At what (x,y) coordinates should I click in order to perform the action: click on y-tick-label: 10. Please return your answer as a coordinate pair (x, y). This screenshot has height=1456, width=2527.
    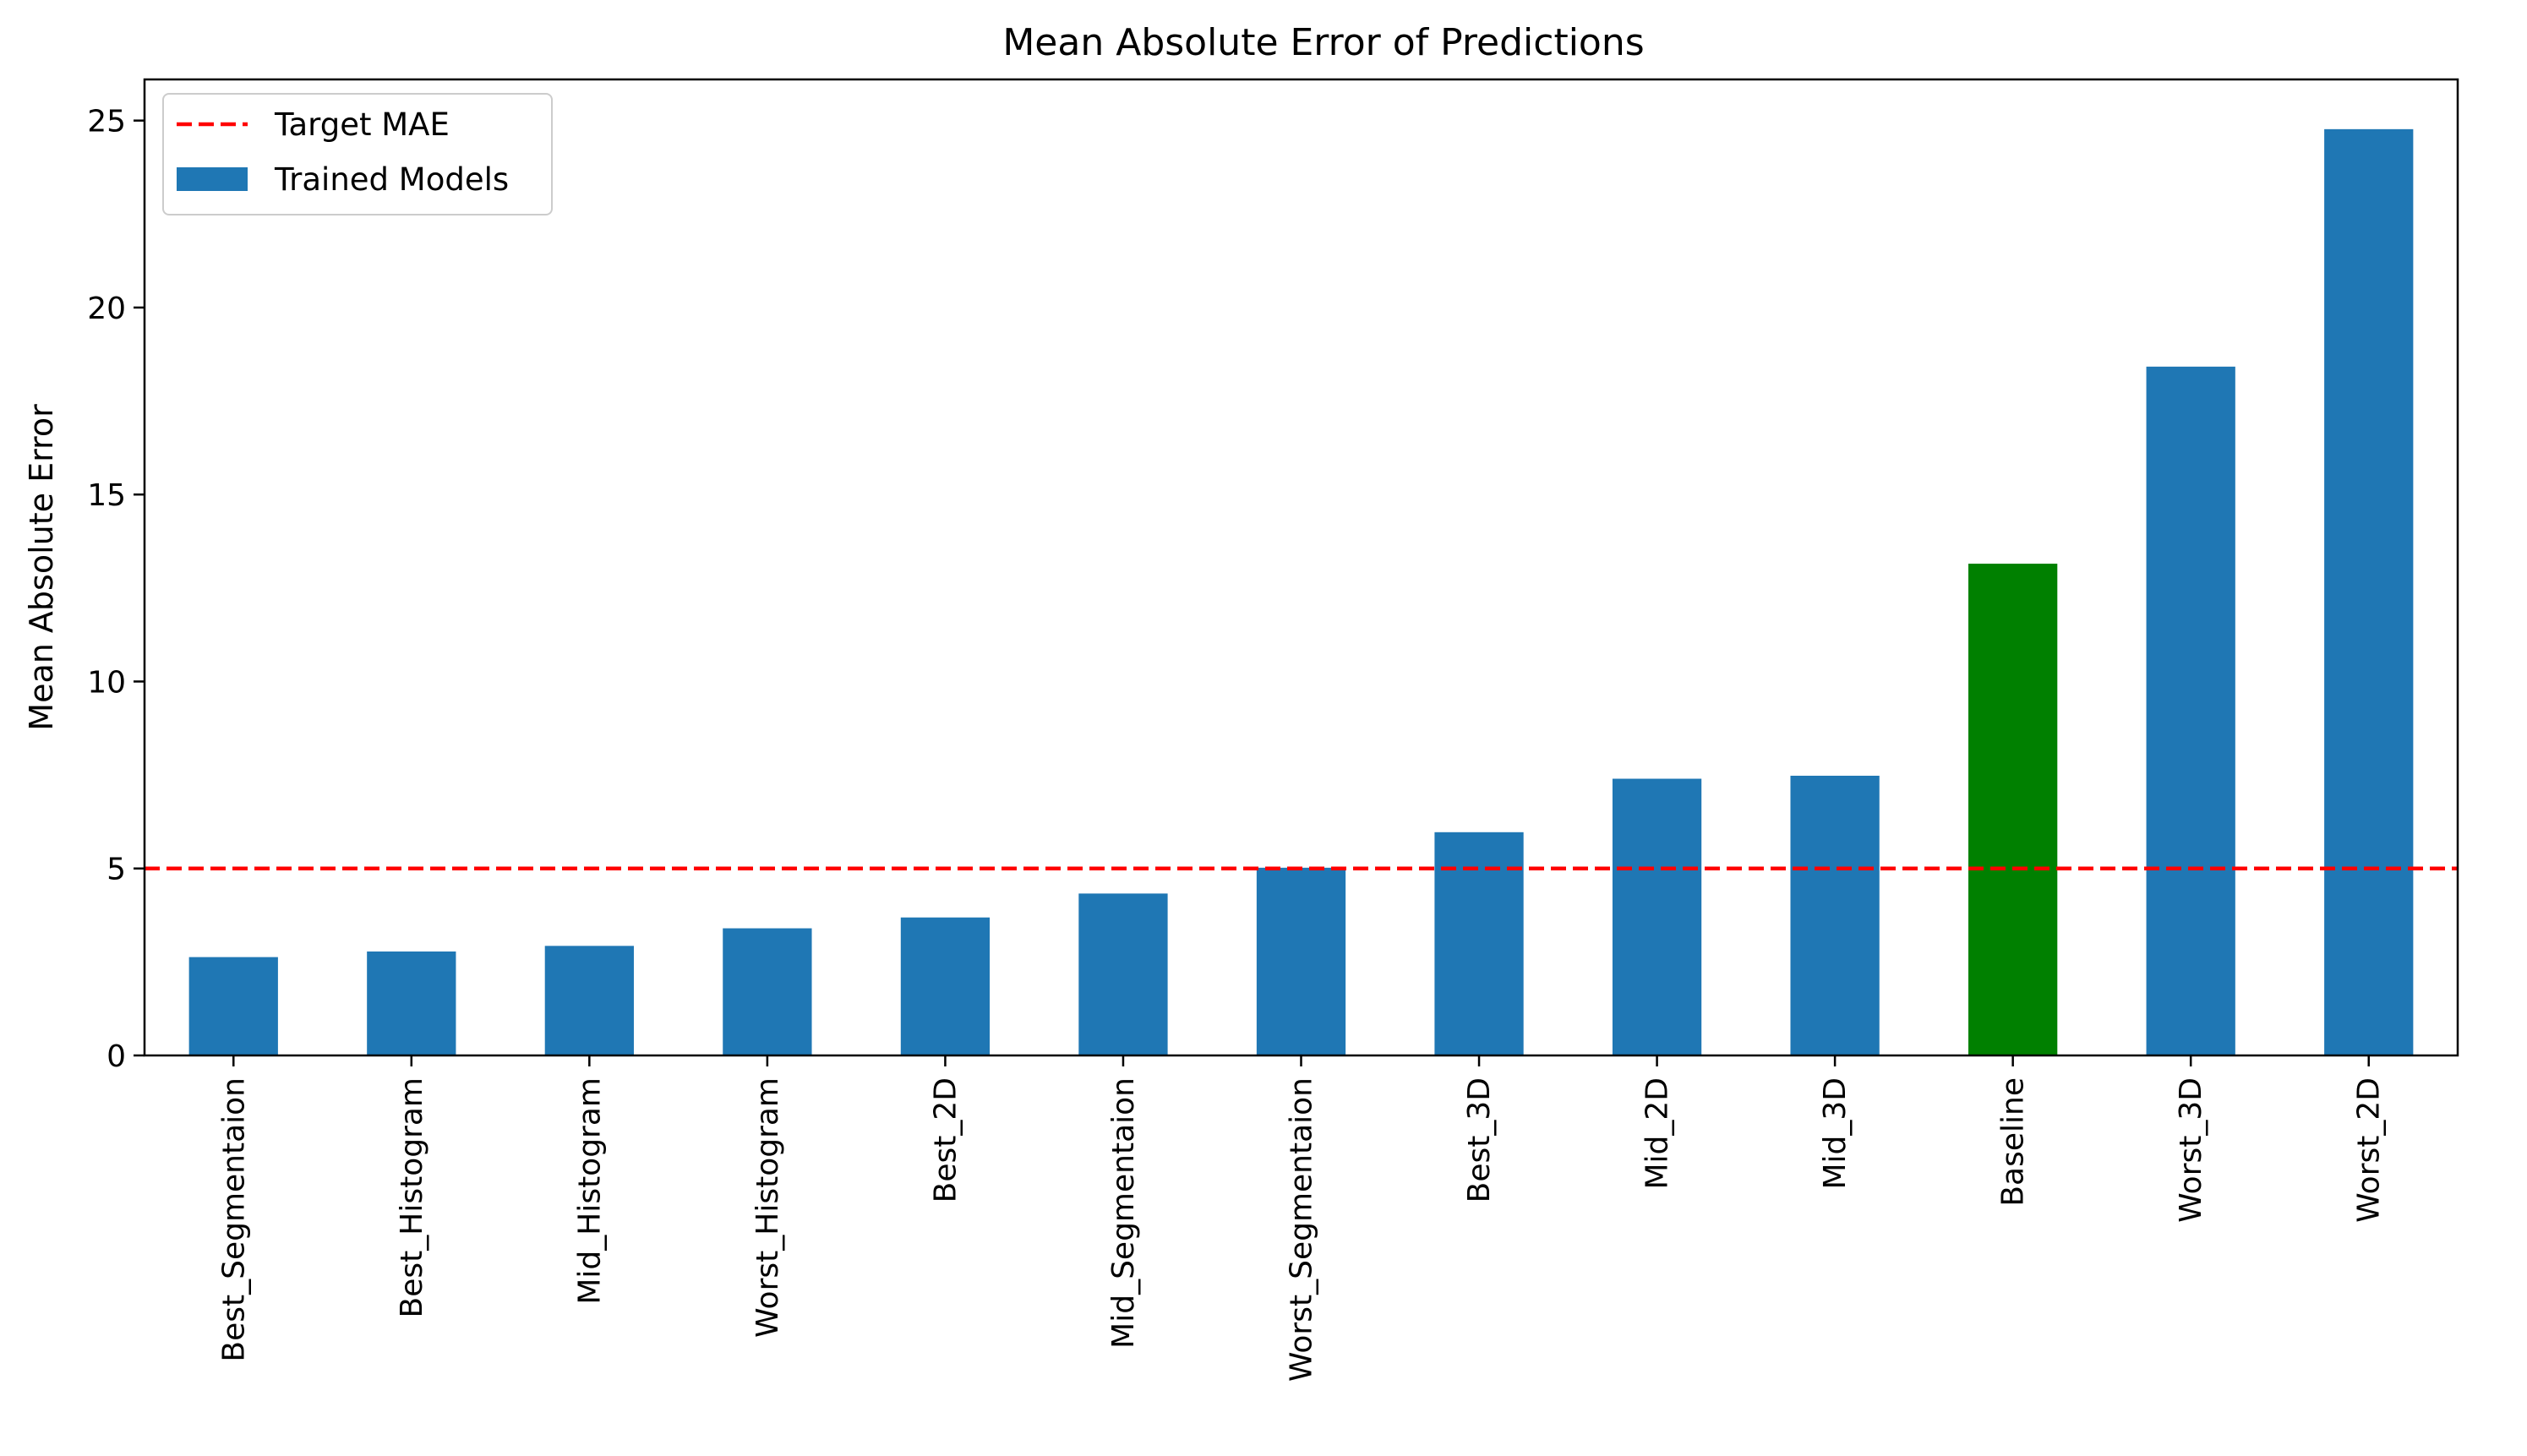
    Looking at the image, I should click on (106, 682).